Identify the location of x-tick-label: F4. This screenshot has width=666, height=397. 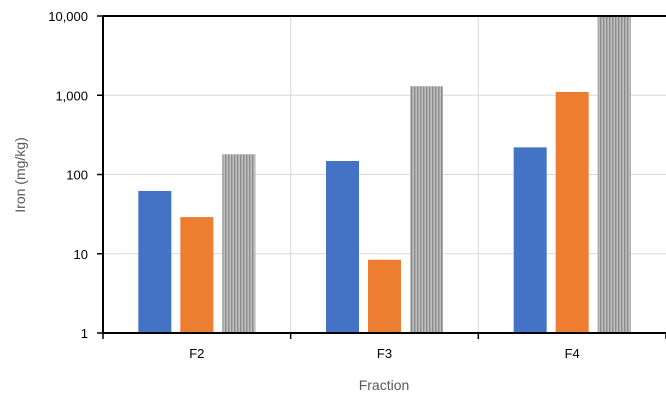
(572, 353).